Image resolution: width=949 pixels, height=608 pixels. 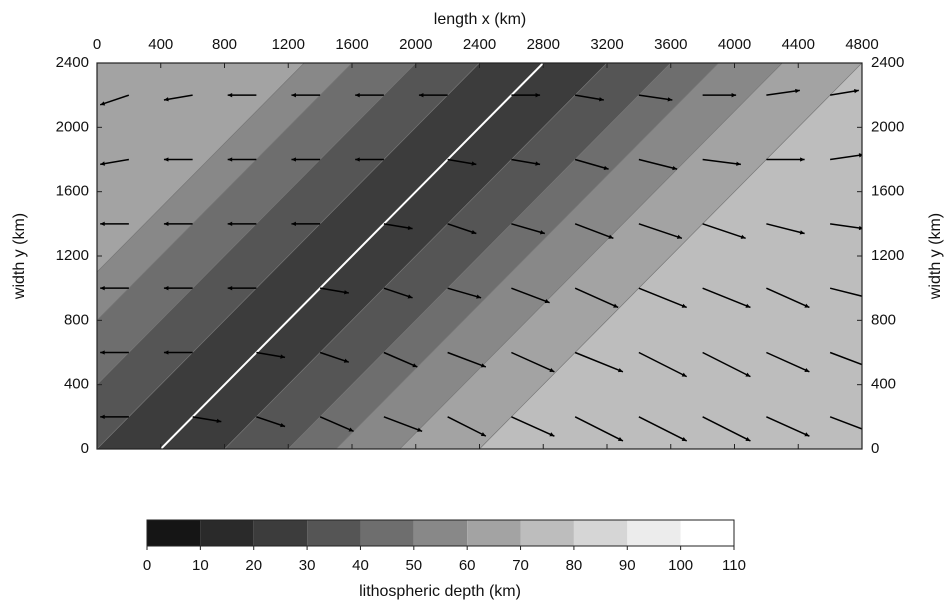 What do you see at coordinates (935, 256) in the screenshot?
I see `y-axis-title-right: width y (km)` at bounding box center [935, 256].